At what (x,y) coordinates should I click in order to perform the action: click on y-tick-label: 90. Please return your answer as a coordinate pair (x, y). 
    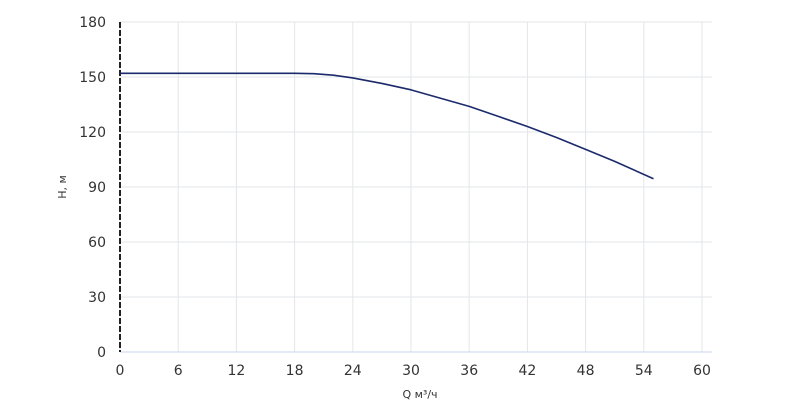
    Looking at the image, I should click on (97, 188).